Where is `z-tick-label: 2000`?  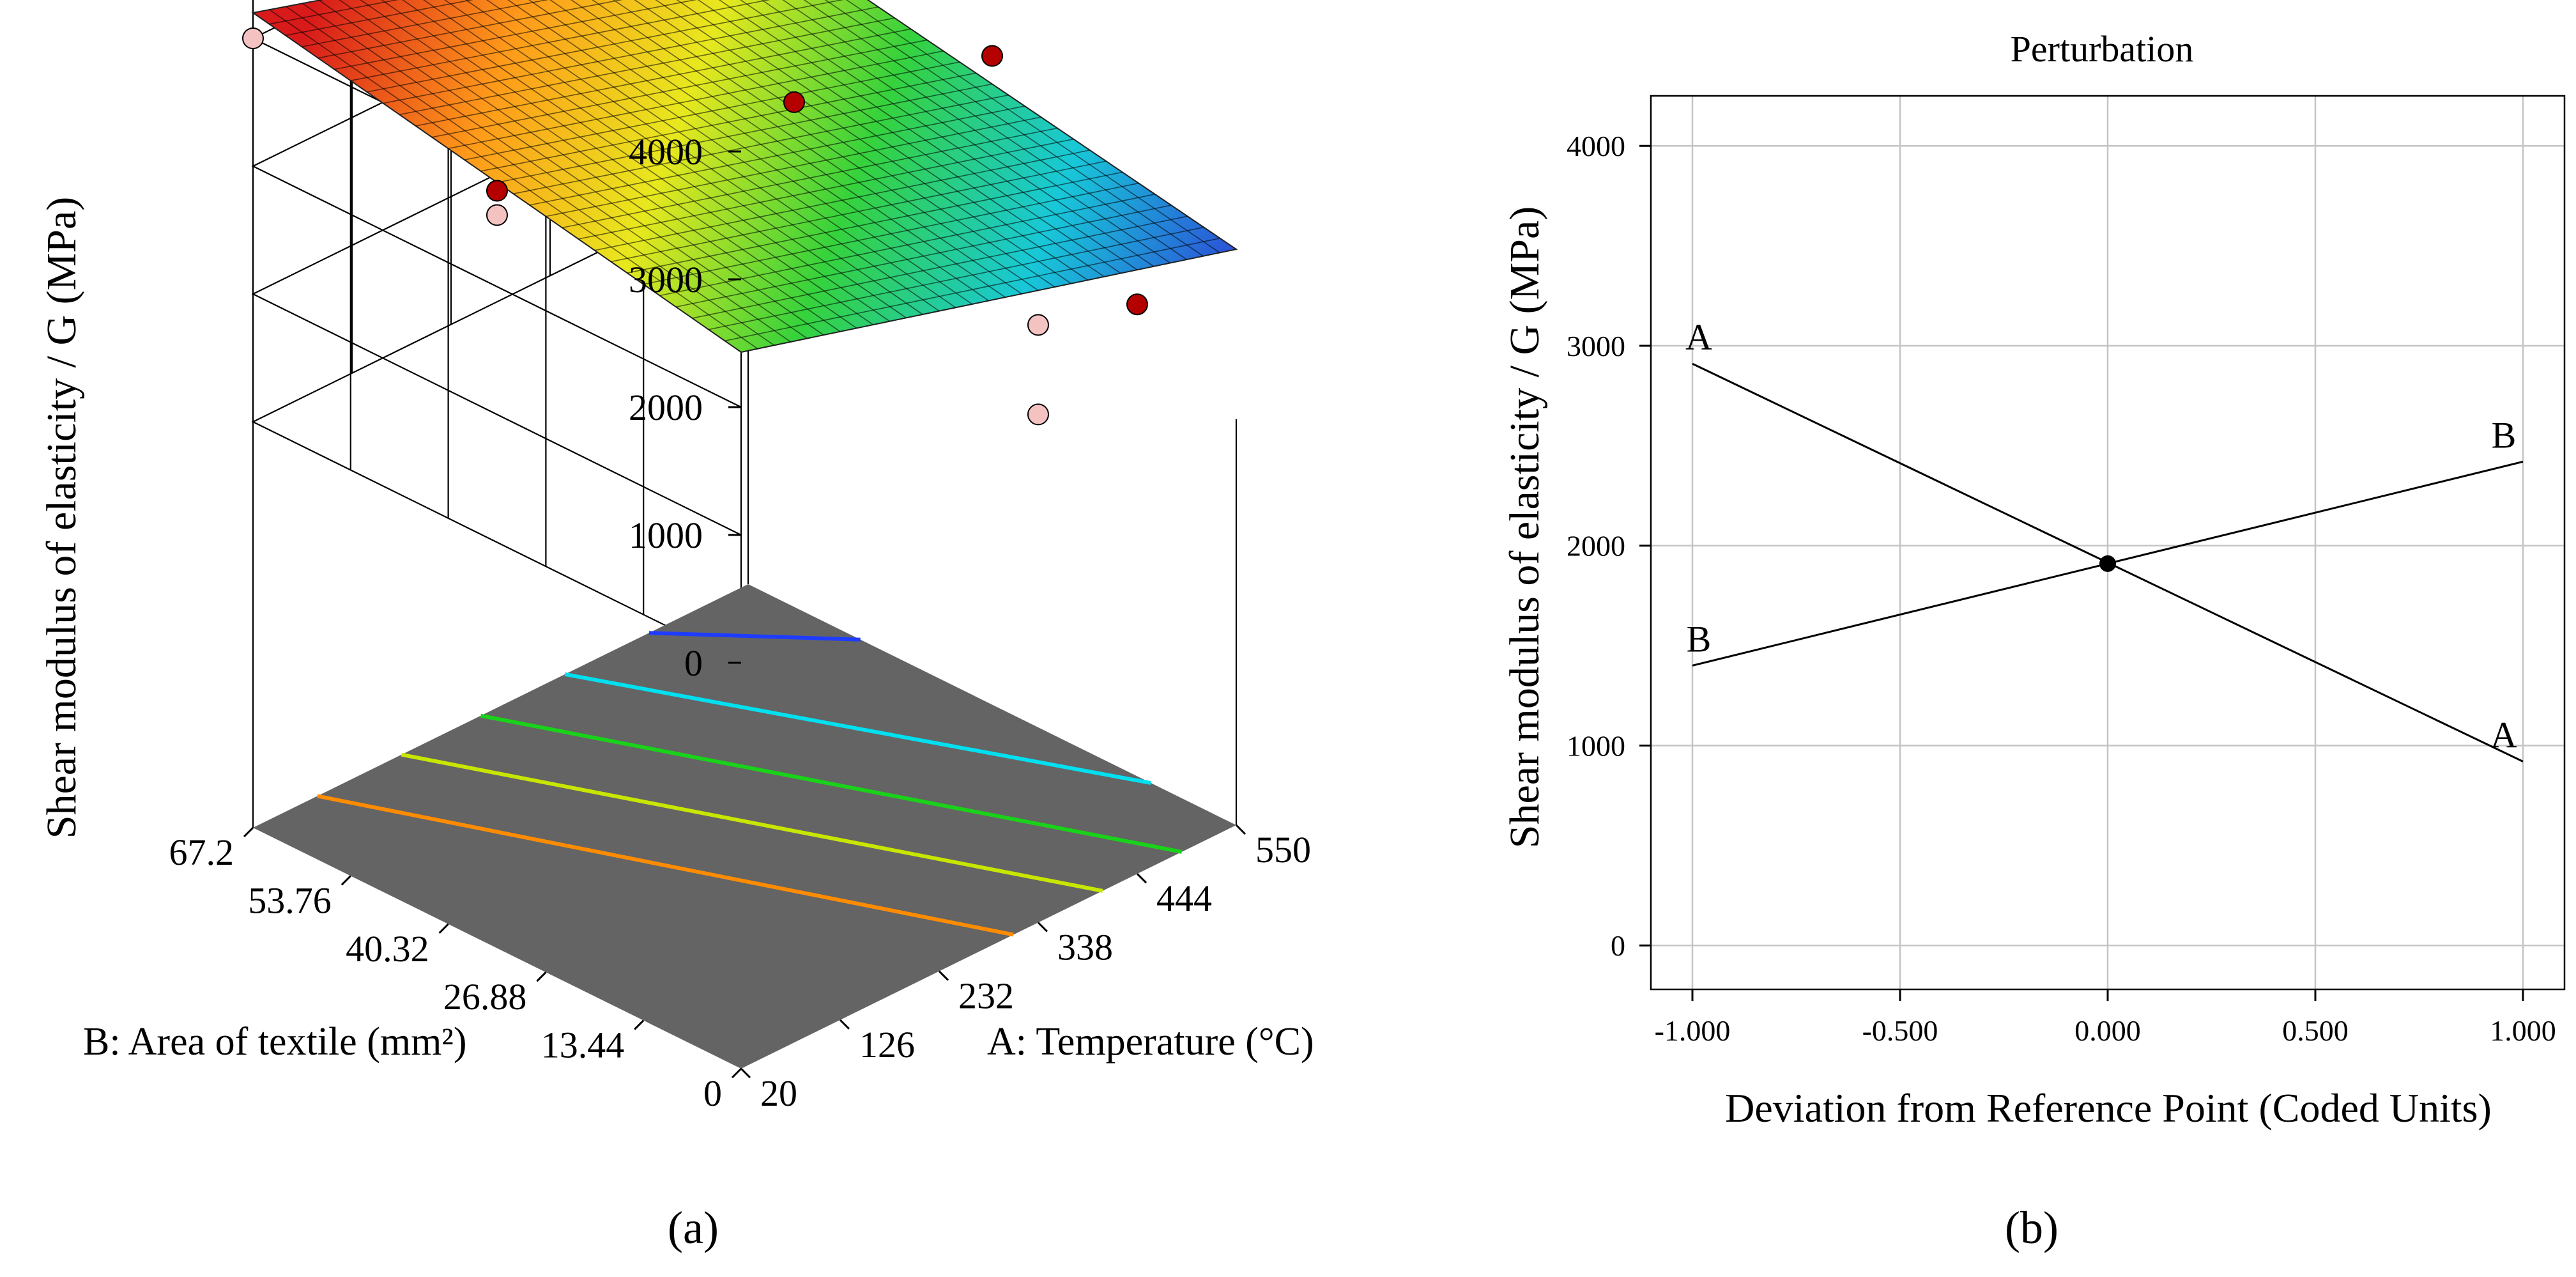 z-tick-label: 2000 is located at coordinates (666, 407).